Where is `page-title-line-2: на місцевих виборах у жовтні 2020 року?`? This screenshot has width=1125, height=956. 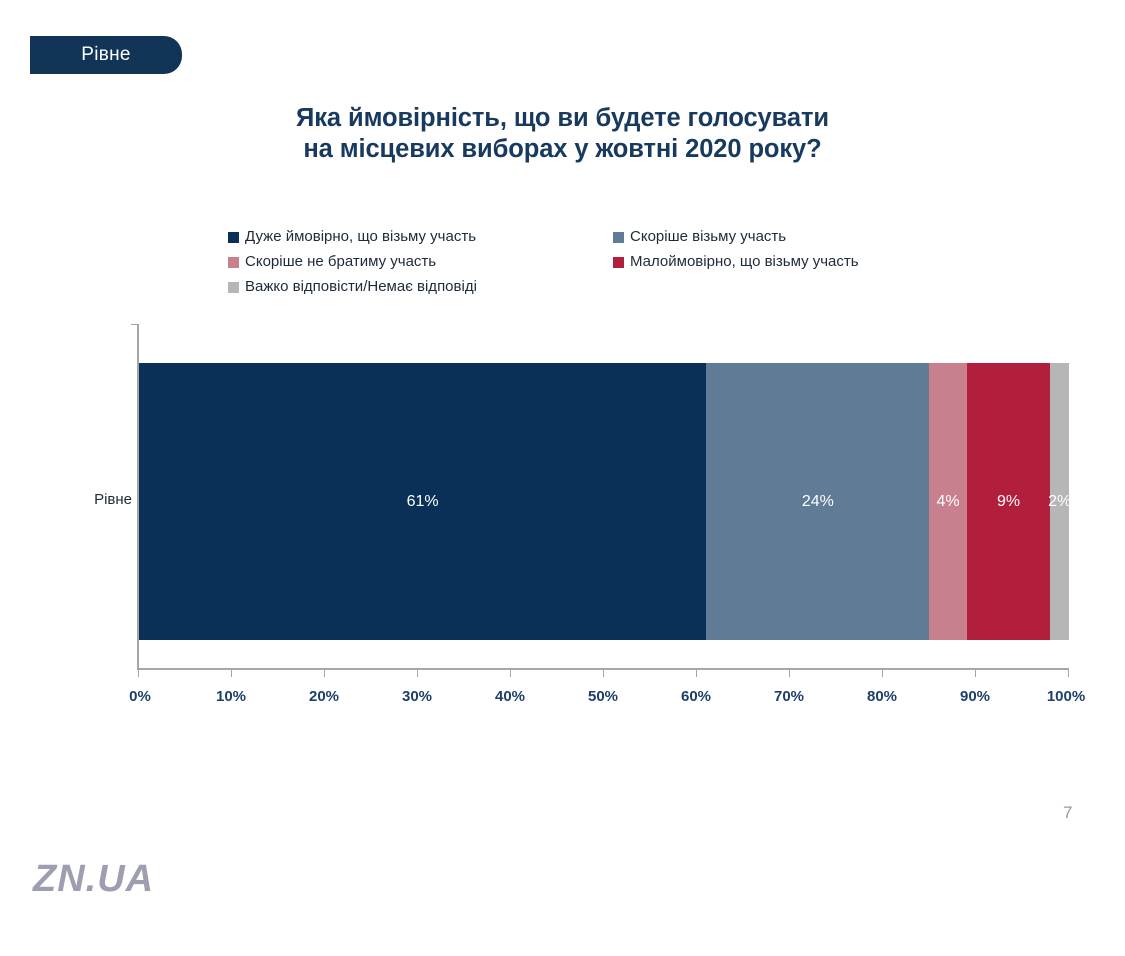 page-title-line-2: на місцевих виборах у жовтні 2020 року? is located at coordinates (562, 149).